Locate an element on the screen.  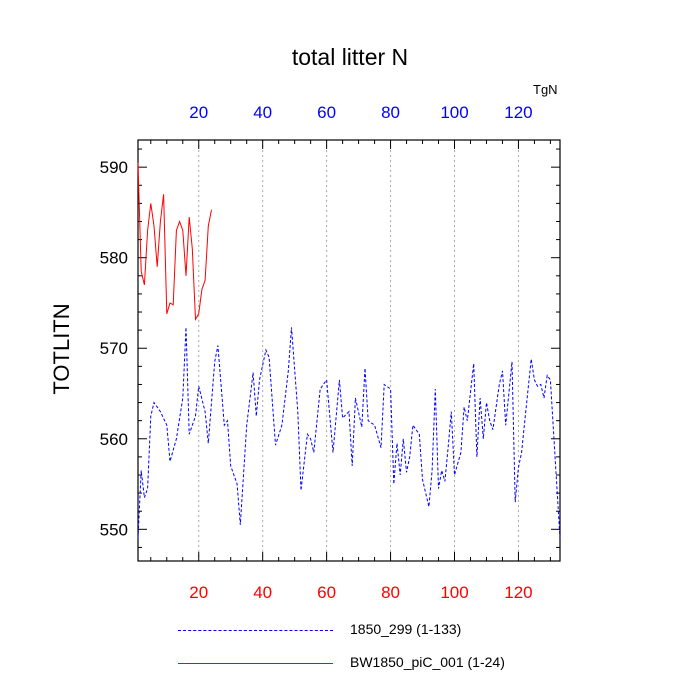
x-tick-label-bottom-5: 120 is located at coordinates (518, 592).